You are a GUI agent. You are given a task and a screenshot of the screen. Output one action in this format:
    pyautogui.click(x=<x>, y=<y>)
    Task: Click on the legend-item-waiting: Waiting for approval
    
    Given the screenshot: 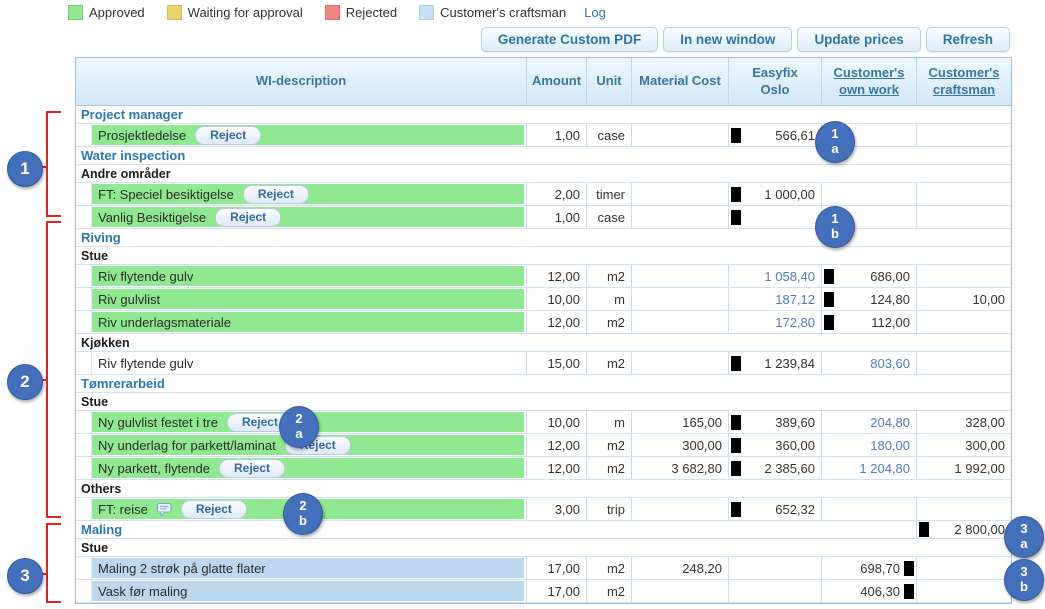 What is the action you would take?
    pyautogui.click(x=234, y=12)
    